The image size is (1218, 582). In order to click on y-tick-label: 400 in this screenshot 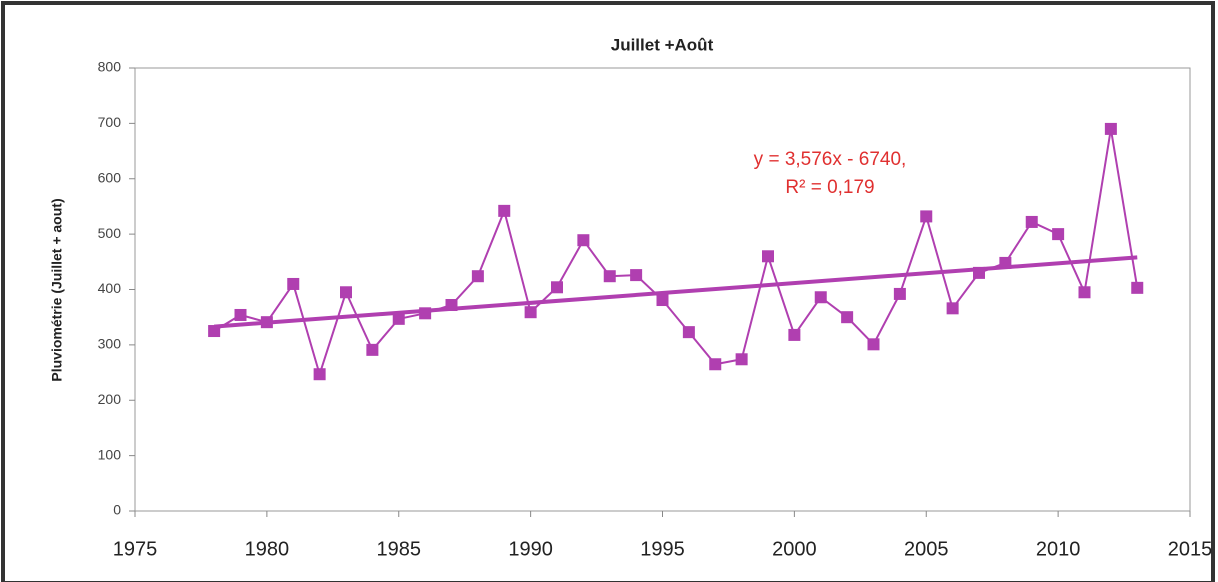, I will do `click(110, 288)`.